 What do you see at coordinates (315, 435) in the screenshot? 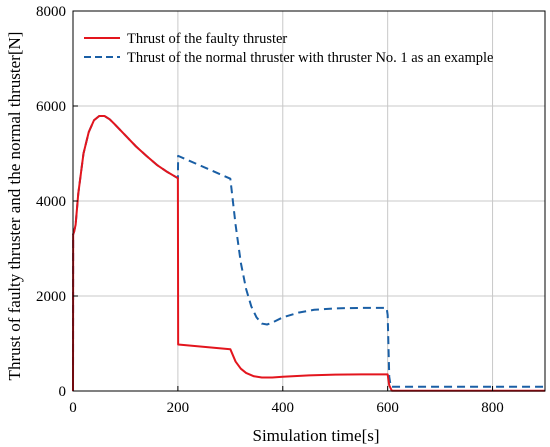
I see `x-axis-label: Simulation time[s]` at bounding box center [315, 435].